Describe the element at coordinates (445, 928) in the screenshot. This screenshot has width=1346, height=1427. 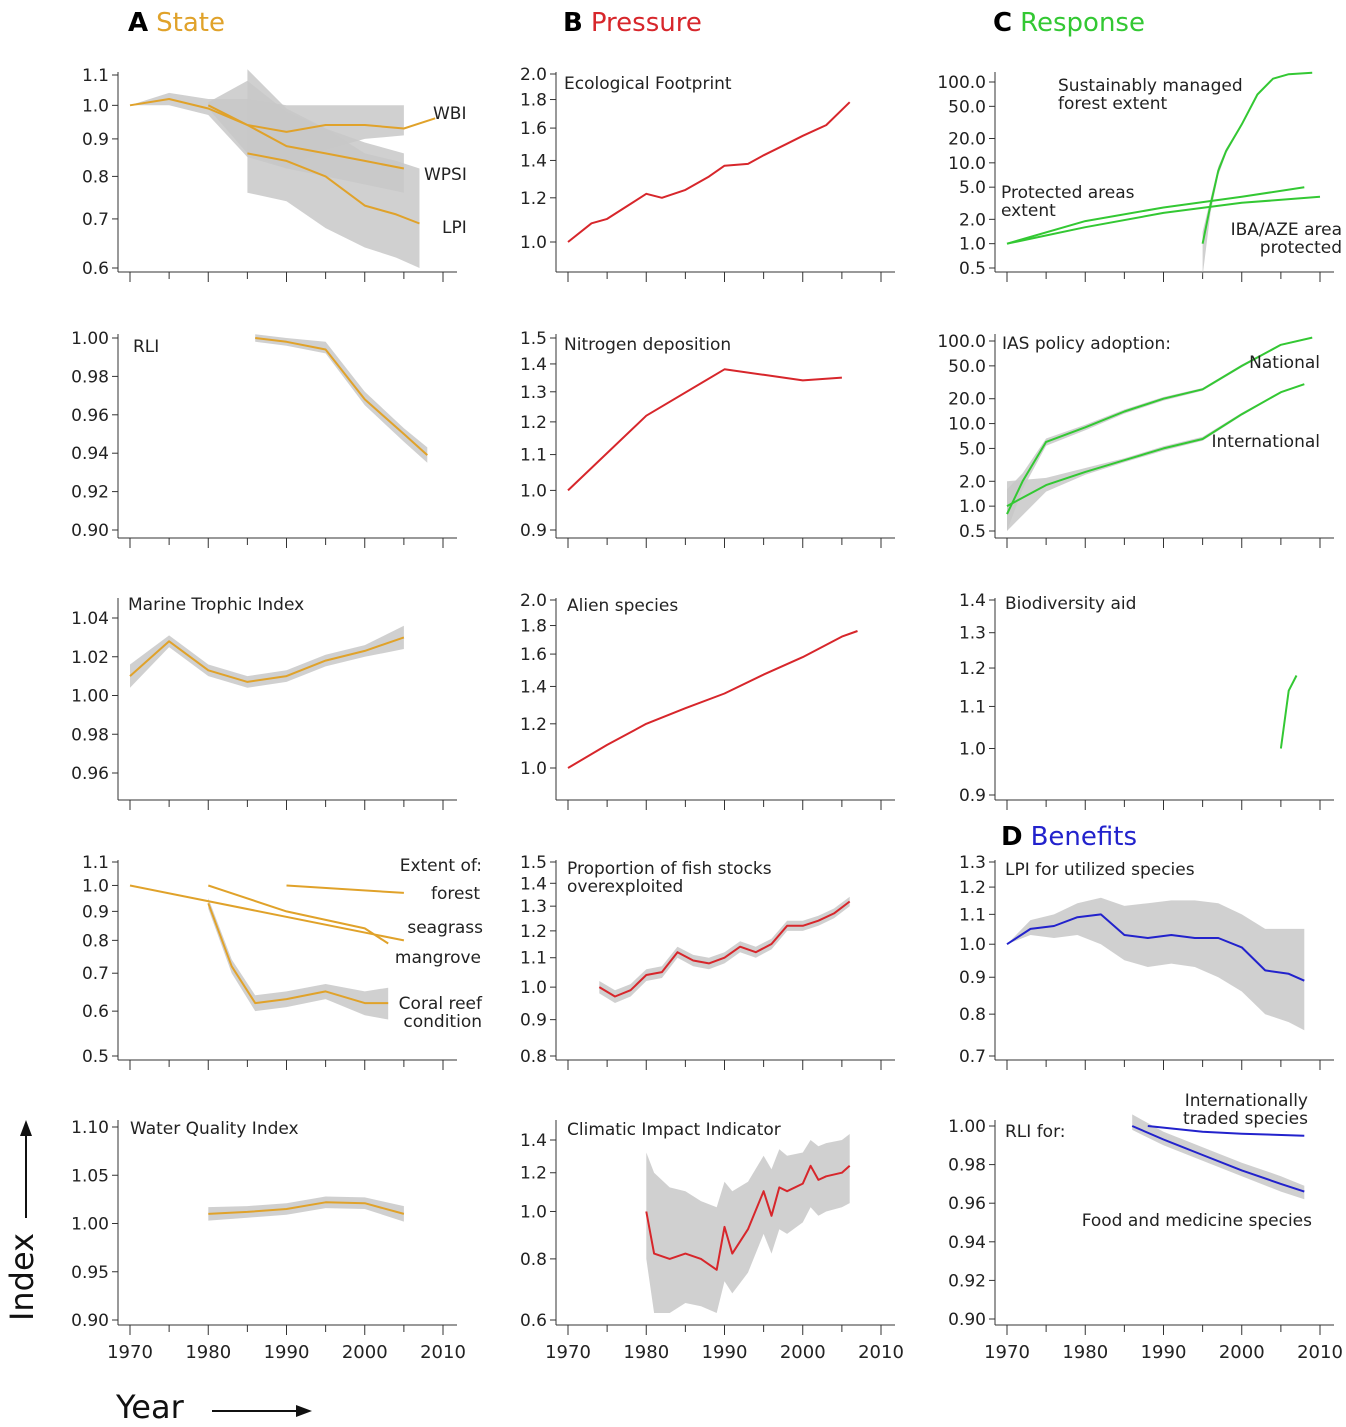
I see `series-label: seagrass` at that location.